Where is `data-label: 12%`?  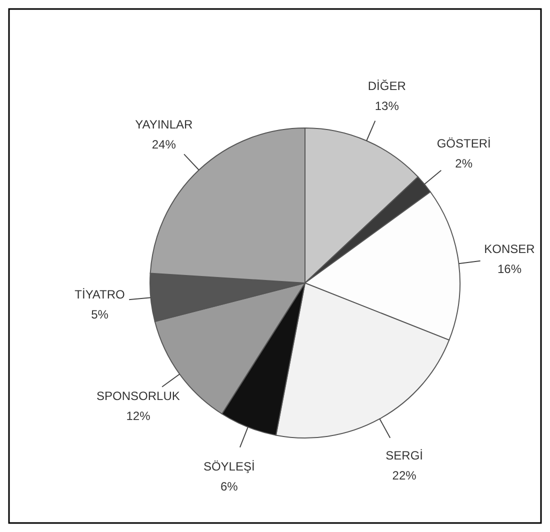
data-label: 12% is located at coordinates (138, 416).